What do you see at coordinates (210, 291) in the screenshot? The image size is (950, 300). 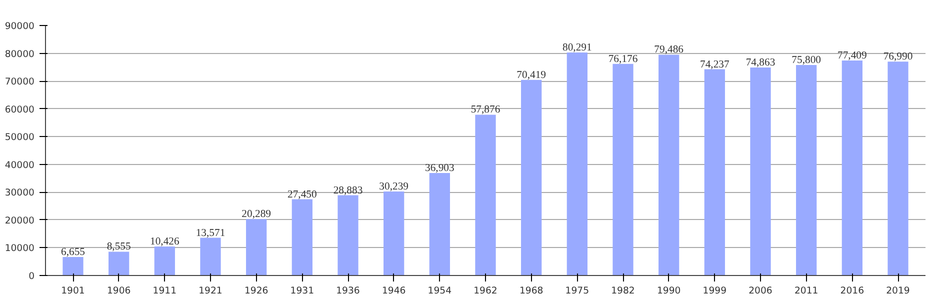 I see `x-tick-label: 1921` at bounding box center [210, 291].